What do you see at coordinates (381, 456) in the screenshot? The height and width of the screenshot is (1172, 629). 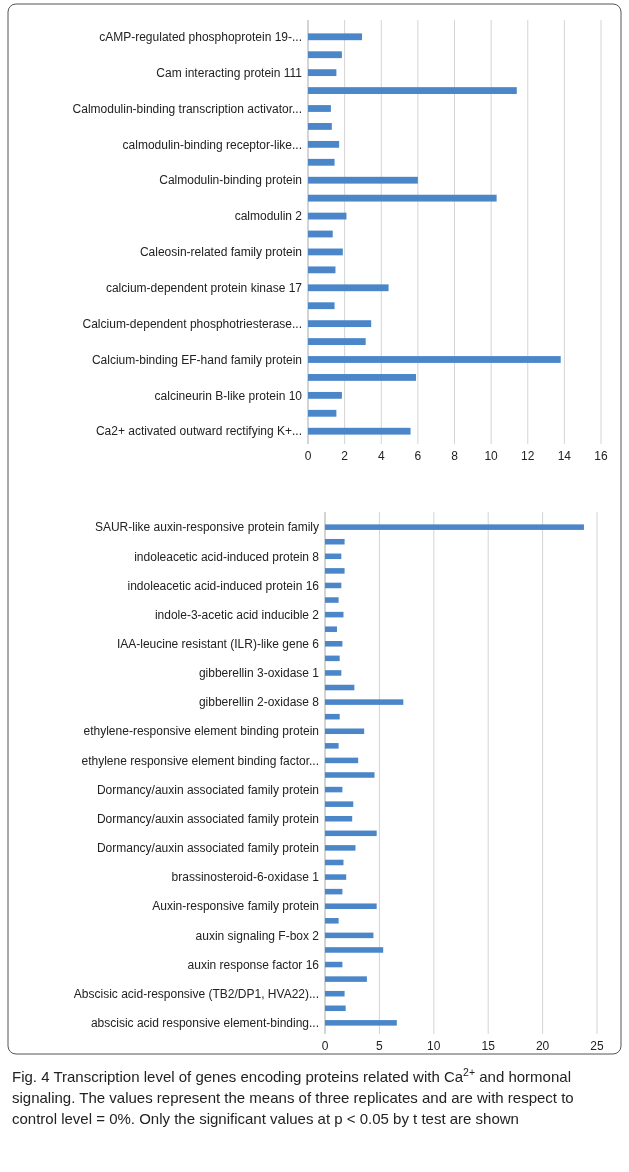 I see `x-tick-label: 4` at bounding box center [381, 456].